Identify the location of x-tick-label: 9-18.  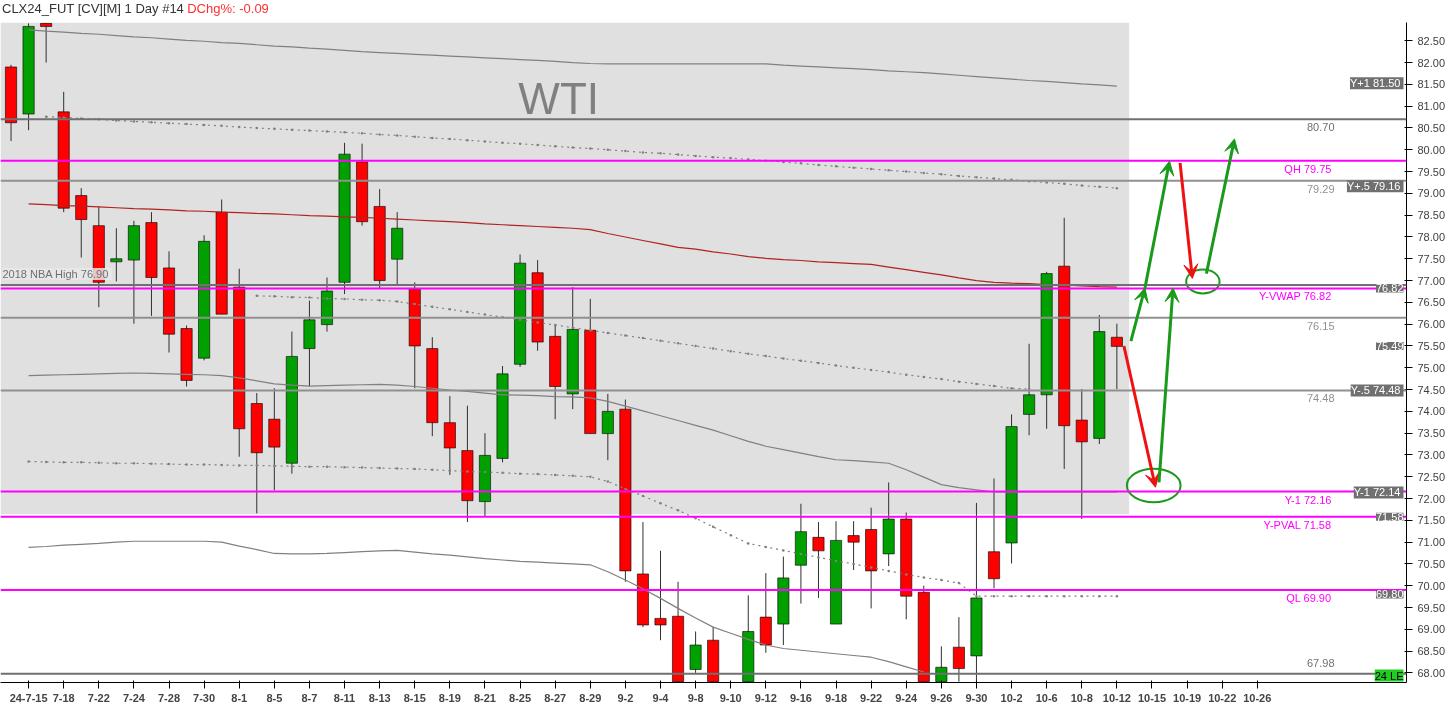
(836, 697).